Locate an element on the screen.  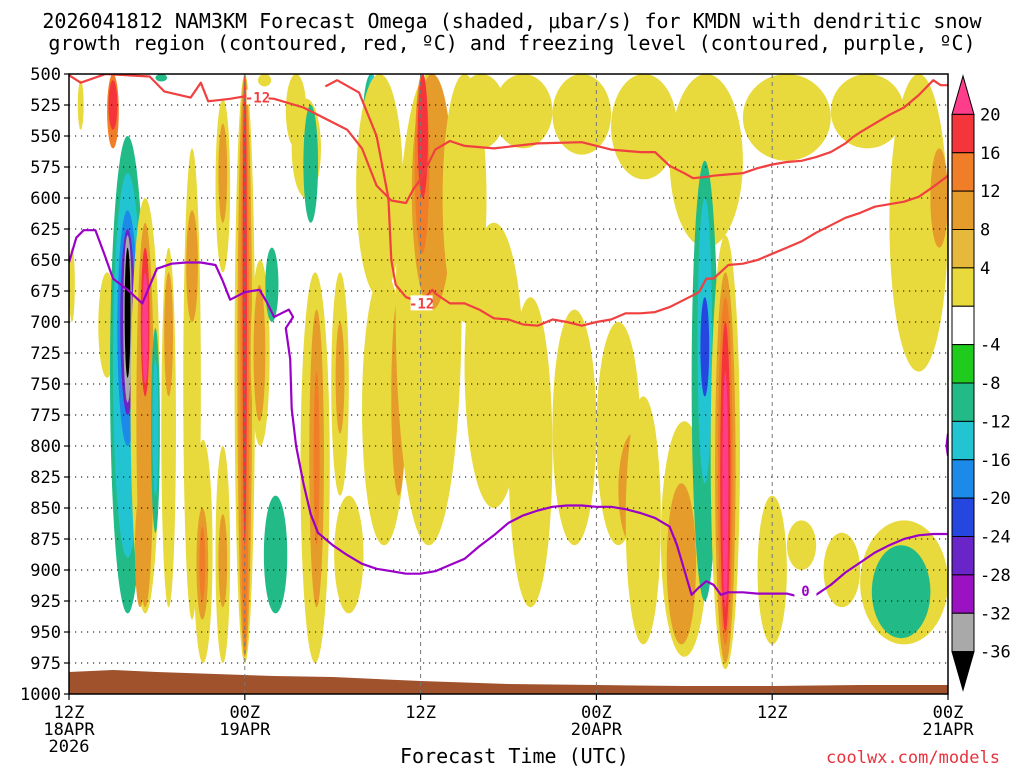
y-tick-label: 975 is located at coordinates (45, 664).